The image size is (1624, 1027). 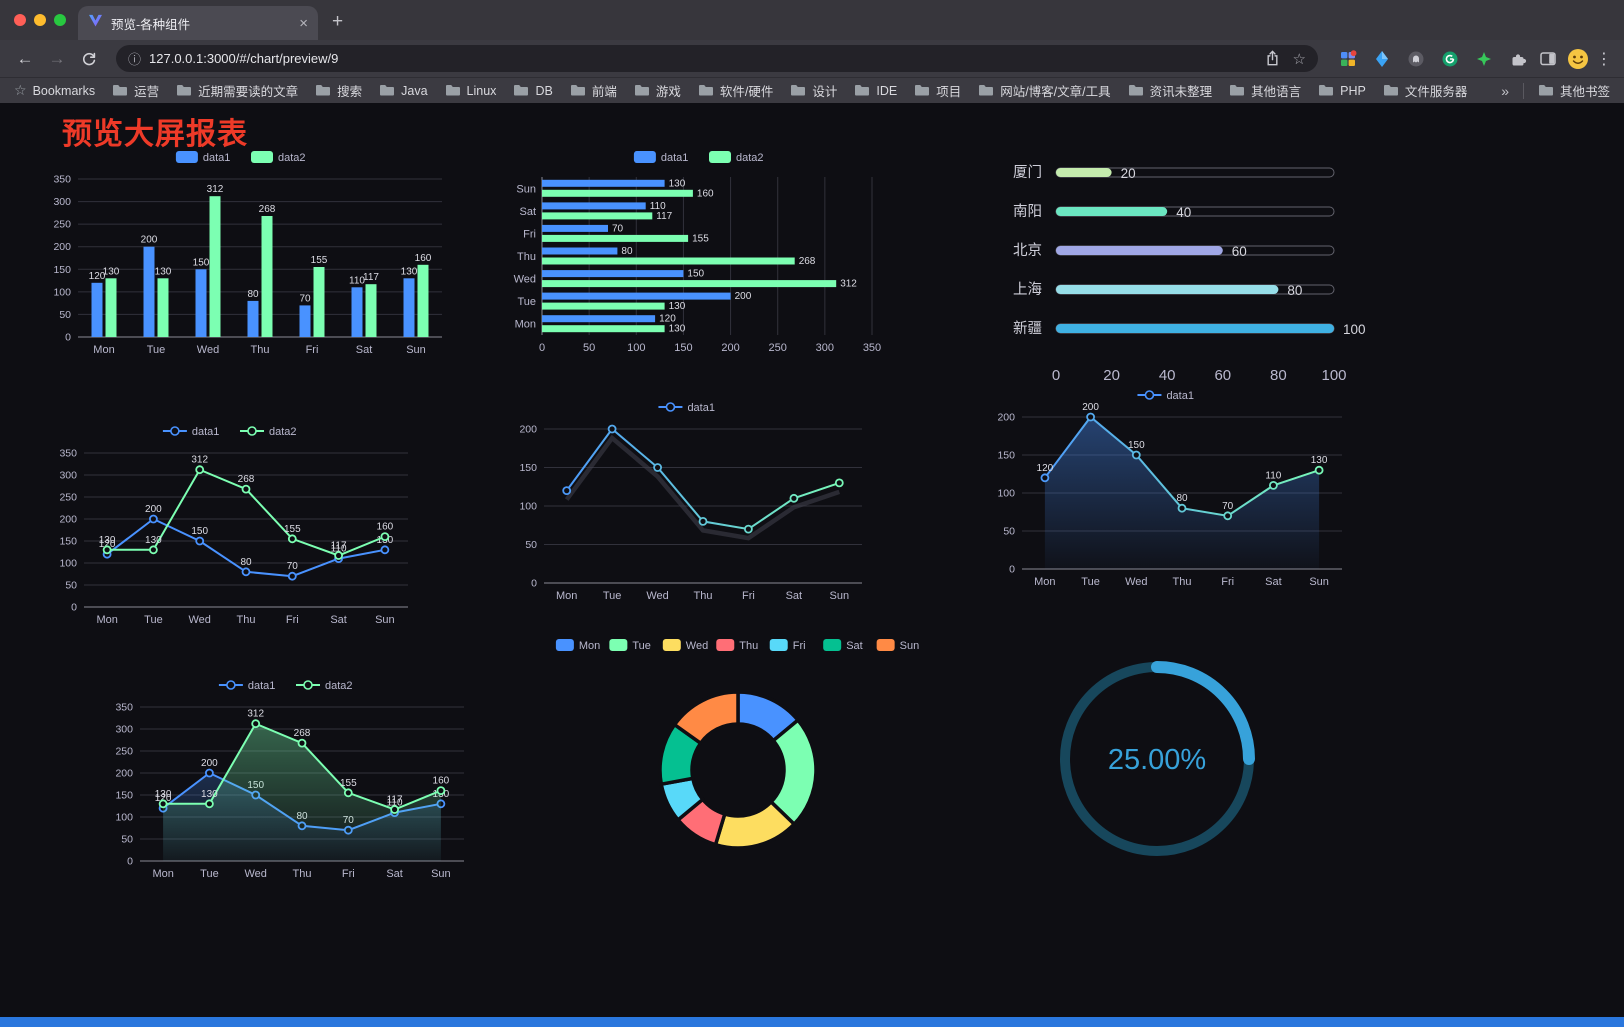 I want to click on bookmark-folder: 资讯未整理, so click(x=1170, y=90).